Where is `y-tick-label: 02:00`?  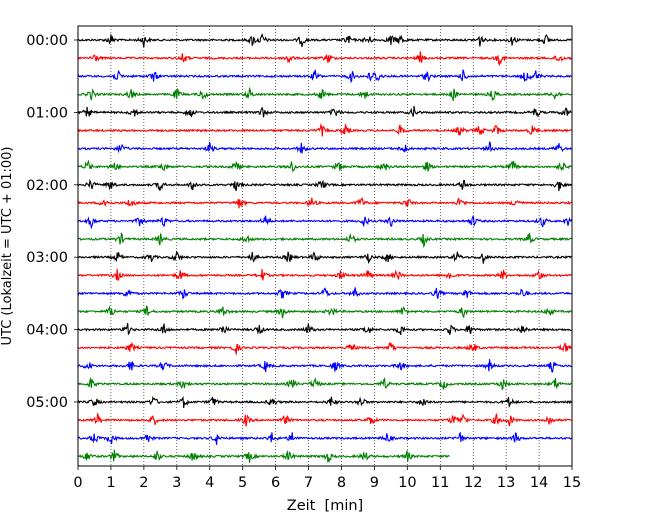 y-tick-label: 02:00 is located at coordinates (47, 186).